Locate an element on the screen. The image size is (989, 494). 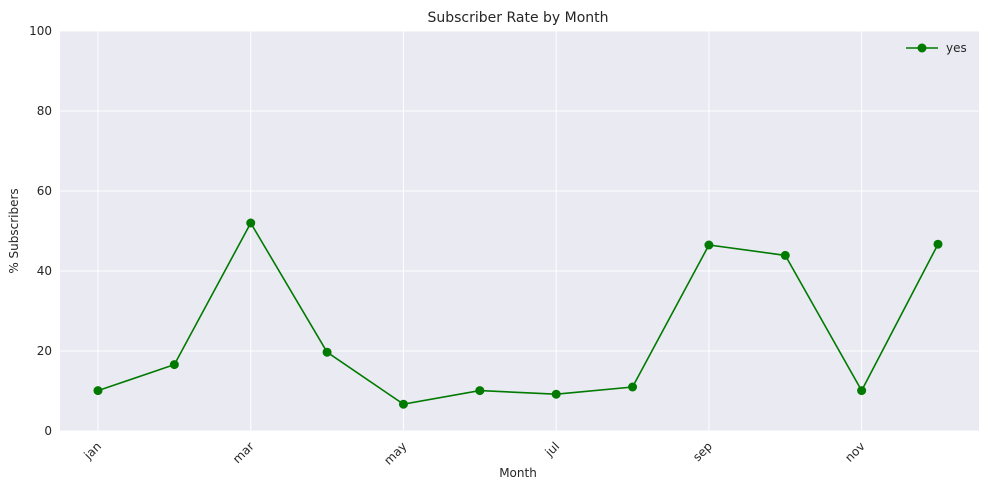
y-tick-labels: 0 20 40 60 80 100 is located at coordinates (40, 231).